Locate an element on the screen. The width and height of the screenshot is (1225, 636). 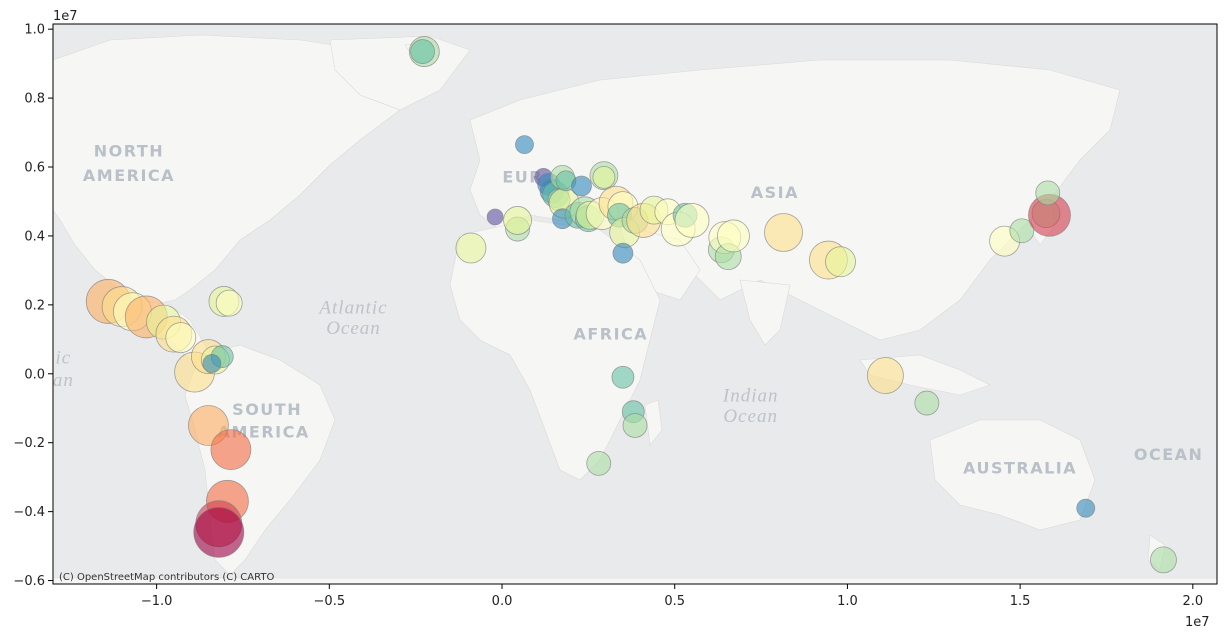
basemap-label: ASIA is located at coordinates (775, 192).